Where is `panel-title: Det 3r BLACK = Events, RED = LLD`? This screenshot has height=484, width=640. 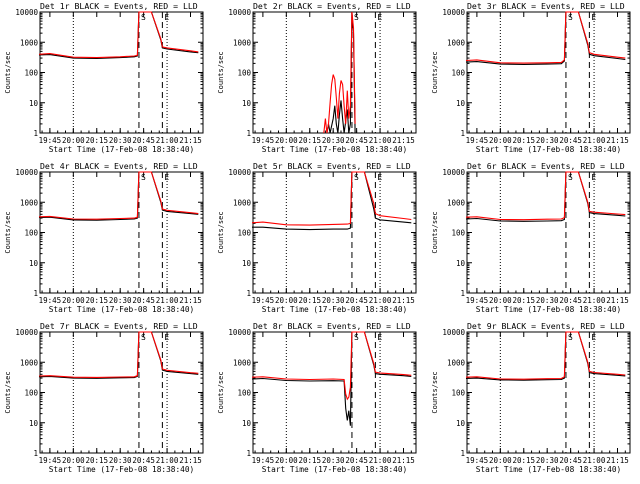
panel-title: Det 3r BLACK = Events, RED = LLD is located at coordinates (546, 6).